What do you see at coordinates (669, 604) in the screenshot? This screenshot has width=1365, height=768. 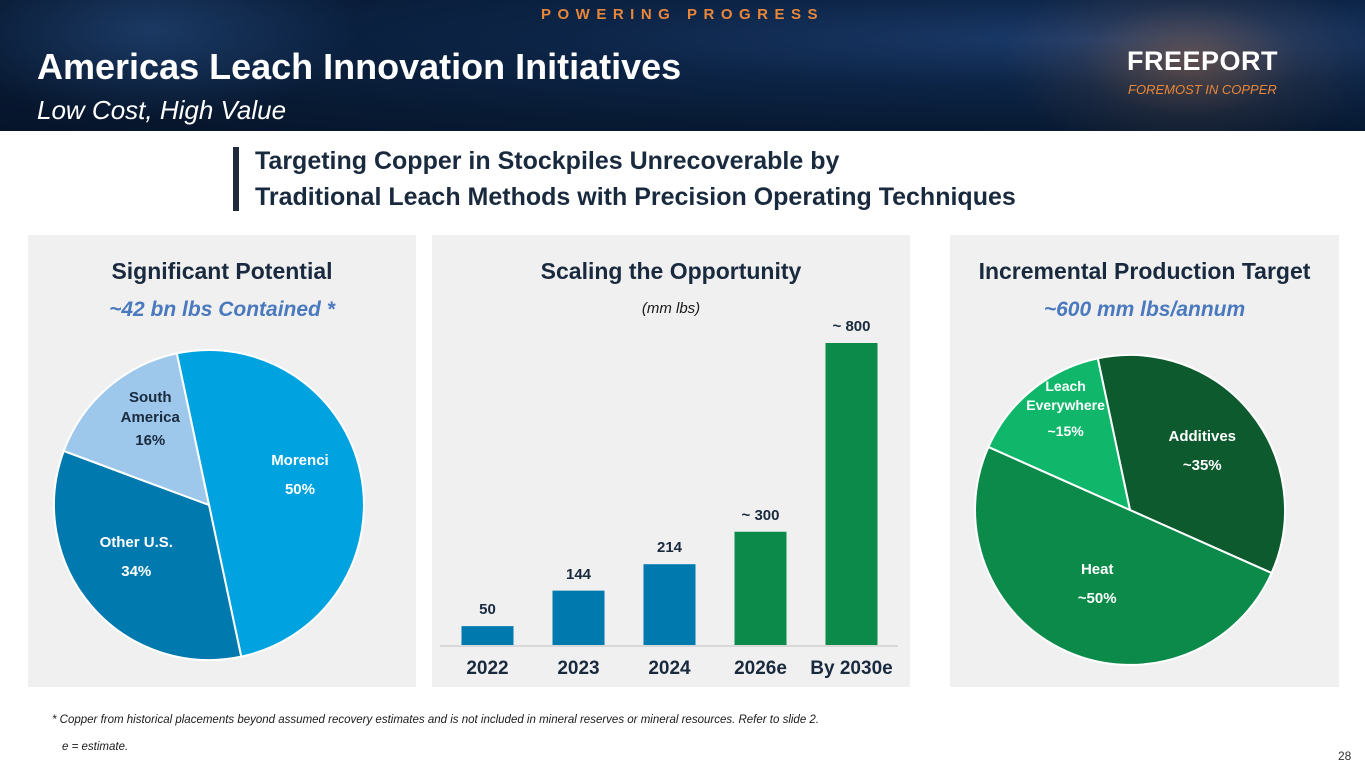 I see `bar-2024` at bounding box center [669, 604].